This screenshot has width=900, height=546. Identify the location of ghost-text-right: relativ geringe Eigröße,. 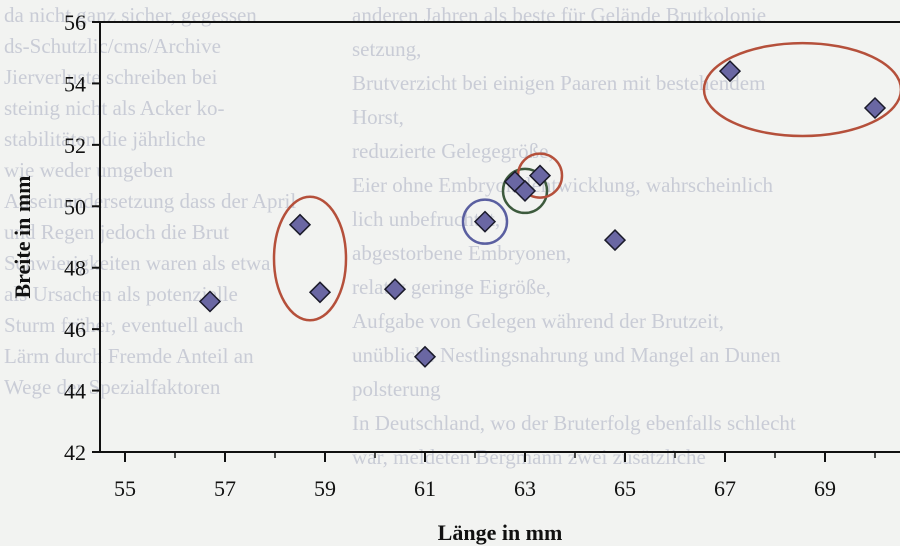
(451, 287).